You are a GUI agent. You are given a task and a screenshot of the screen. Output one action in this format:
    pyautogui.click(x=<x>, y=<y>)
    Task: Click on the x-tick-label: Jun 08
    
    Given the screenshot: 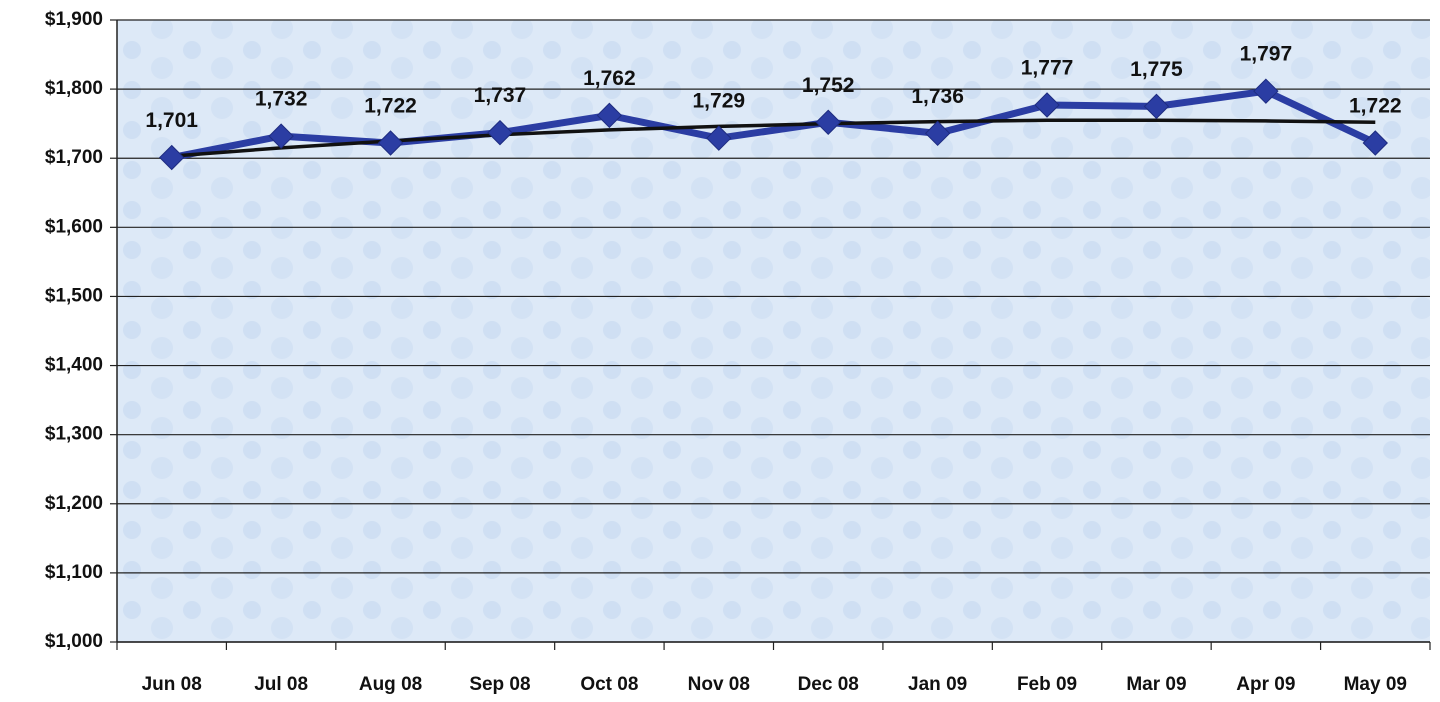 What is the action you would take?
    pyautogui.click(x=172, y=684)
    